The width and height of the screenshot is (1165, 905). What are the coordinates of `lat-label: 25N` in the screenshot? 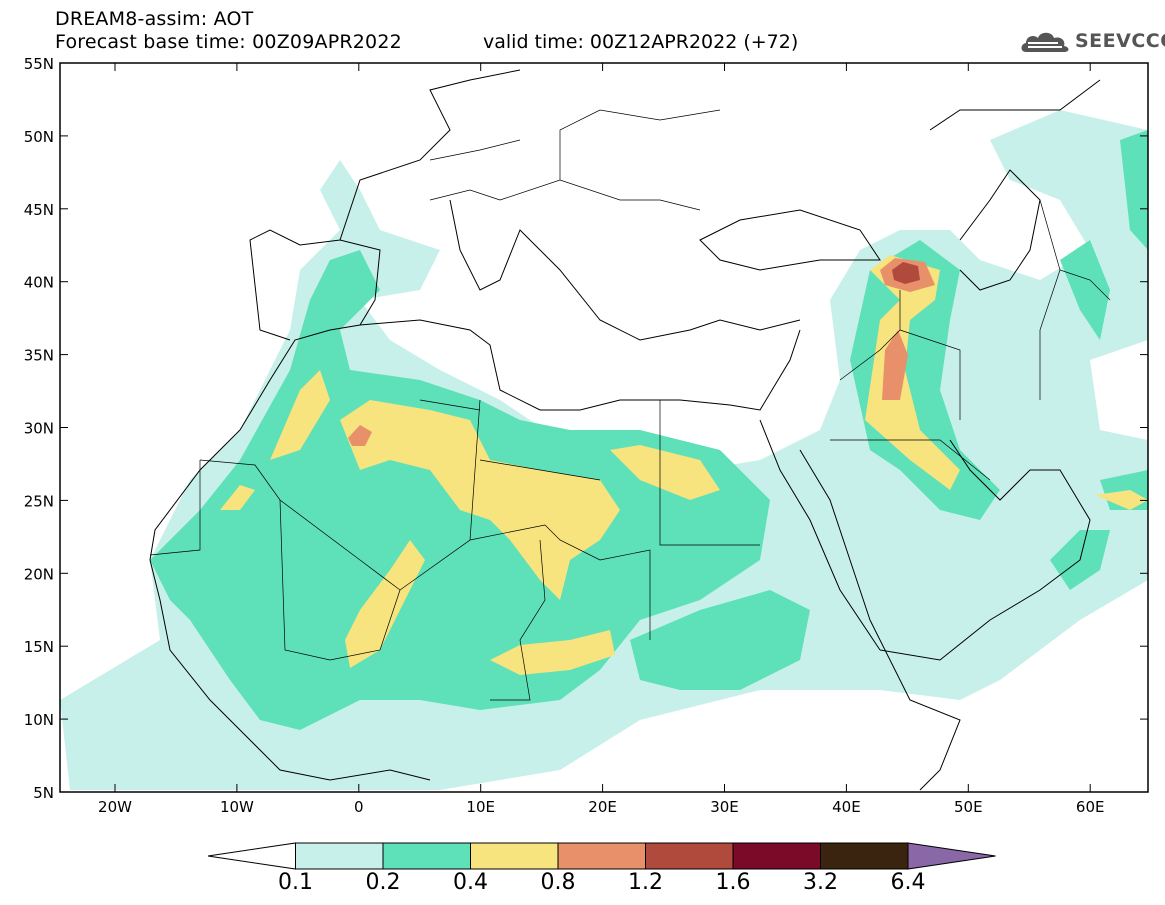 It's located at (39, 501).